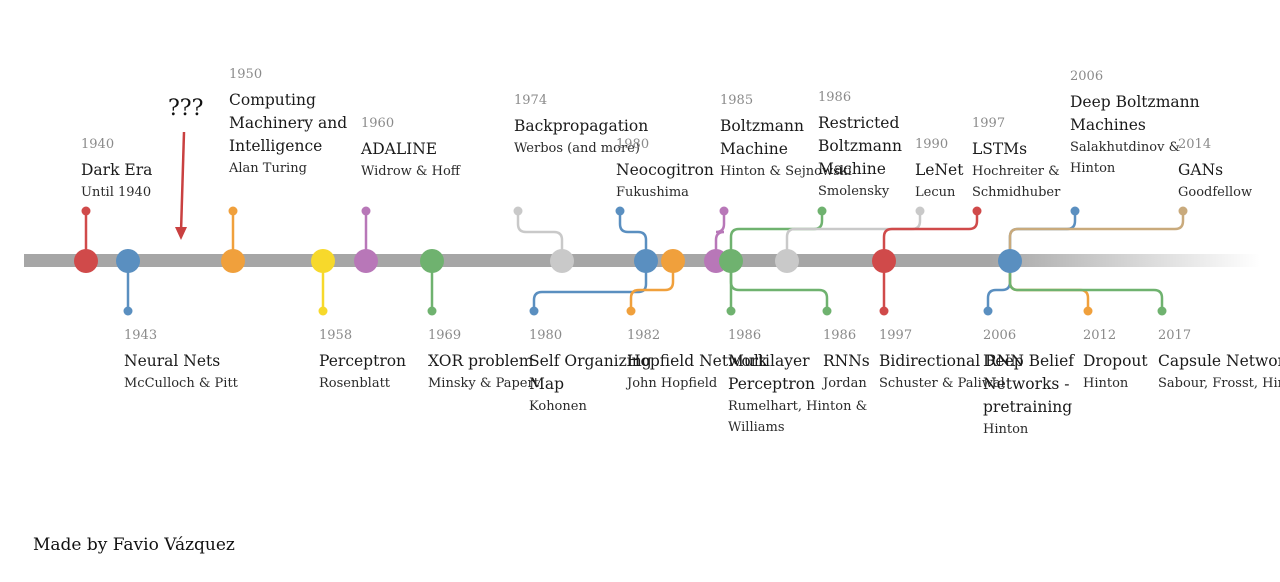  I want to click on neural-nets-label: 1943 Neural Nets McCulloch & Pitt, so click(199, 361).